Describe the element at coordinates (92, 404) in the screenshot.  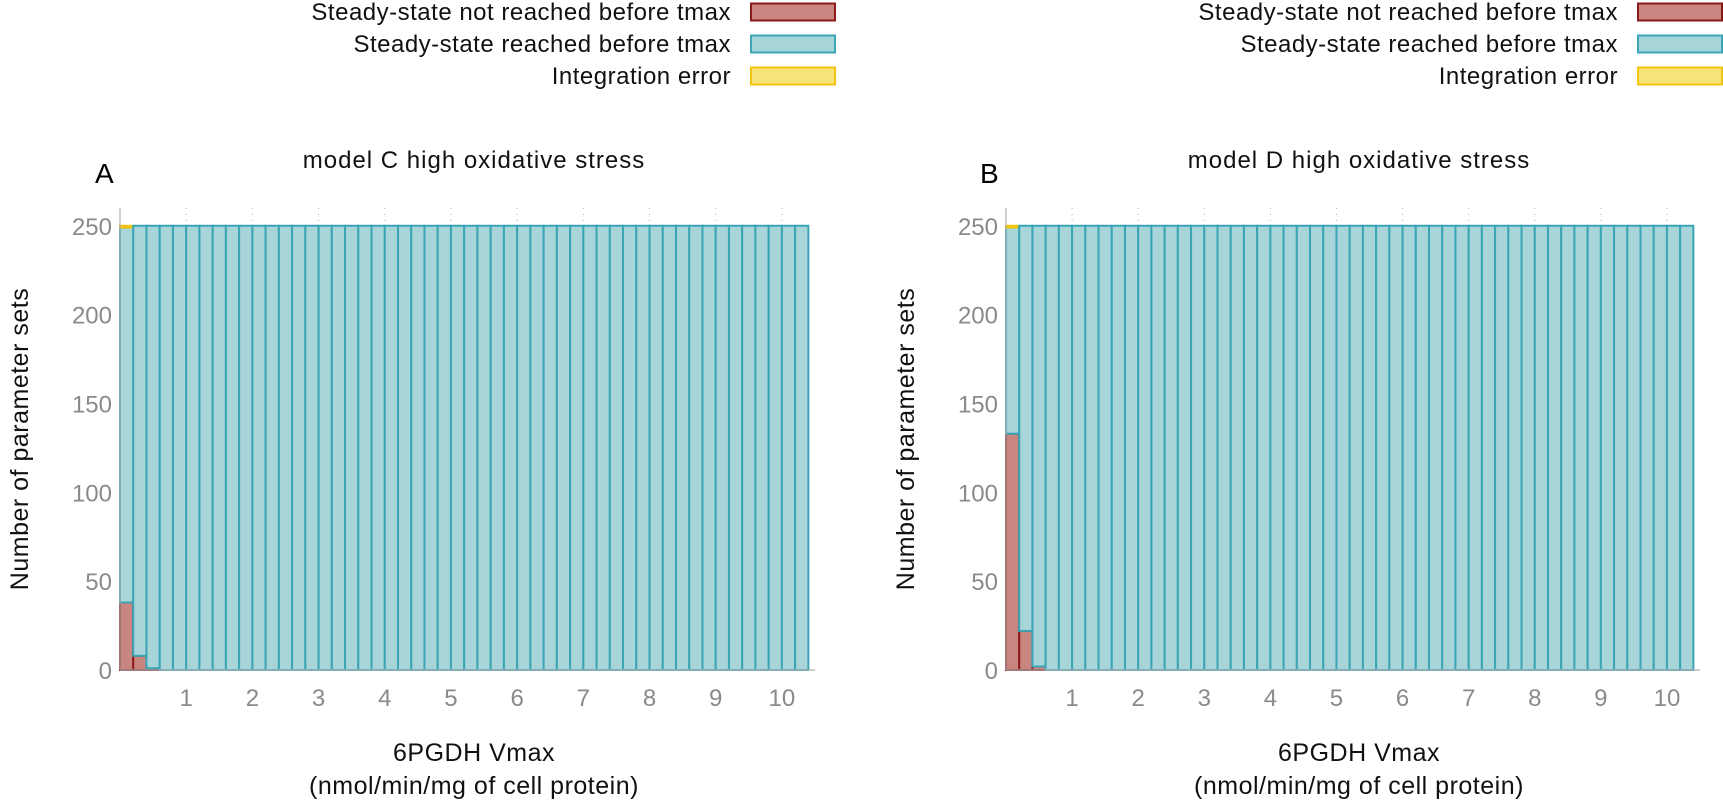
I see `y-tick-label: 150` at that location.